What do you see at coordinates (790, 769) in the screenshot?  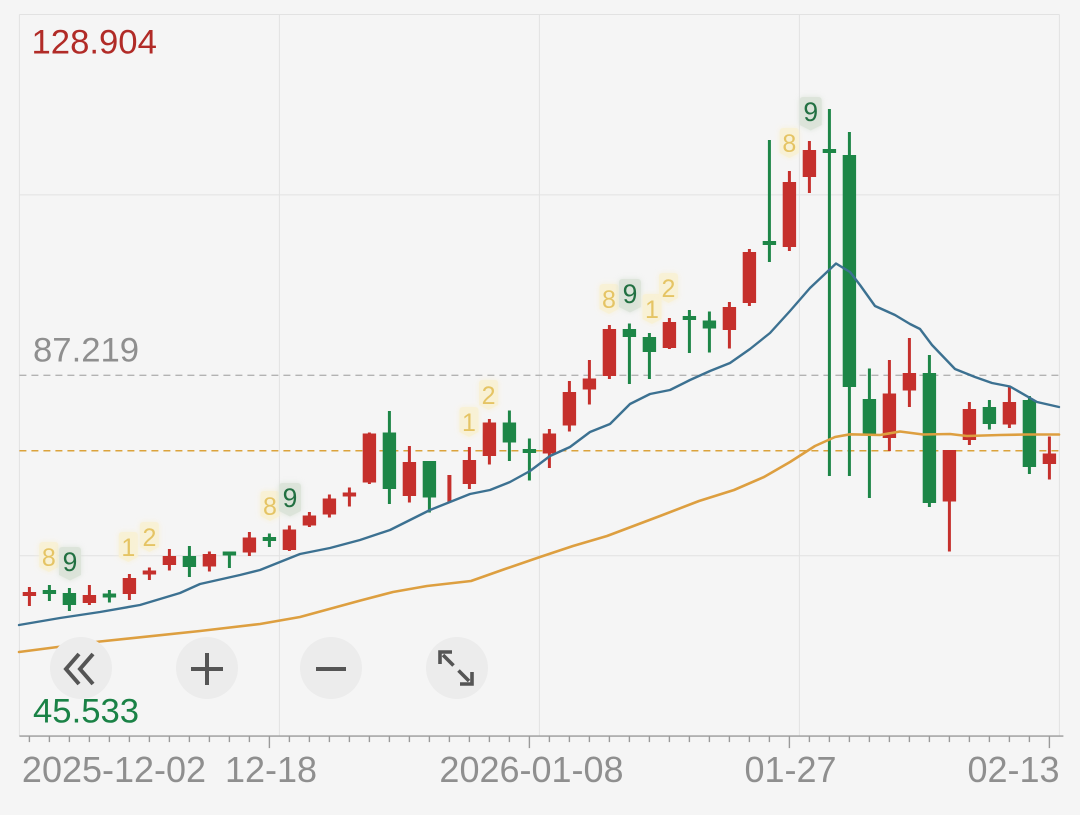 I see `svg-text: 01-27` at bounding box center [790, 769].